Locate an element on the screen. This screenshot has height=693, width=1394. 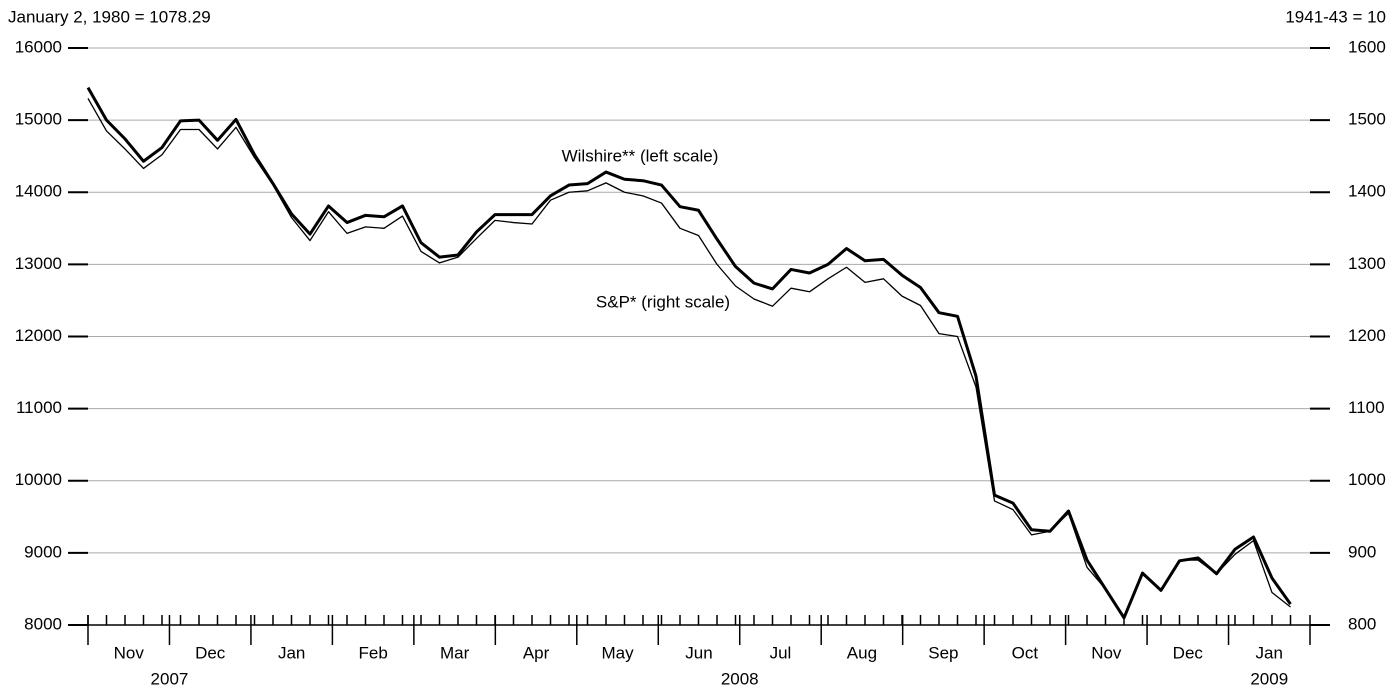
year-label: 2009 is located at coordinates (1269, 678).